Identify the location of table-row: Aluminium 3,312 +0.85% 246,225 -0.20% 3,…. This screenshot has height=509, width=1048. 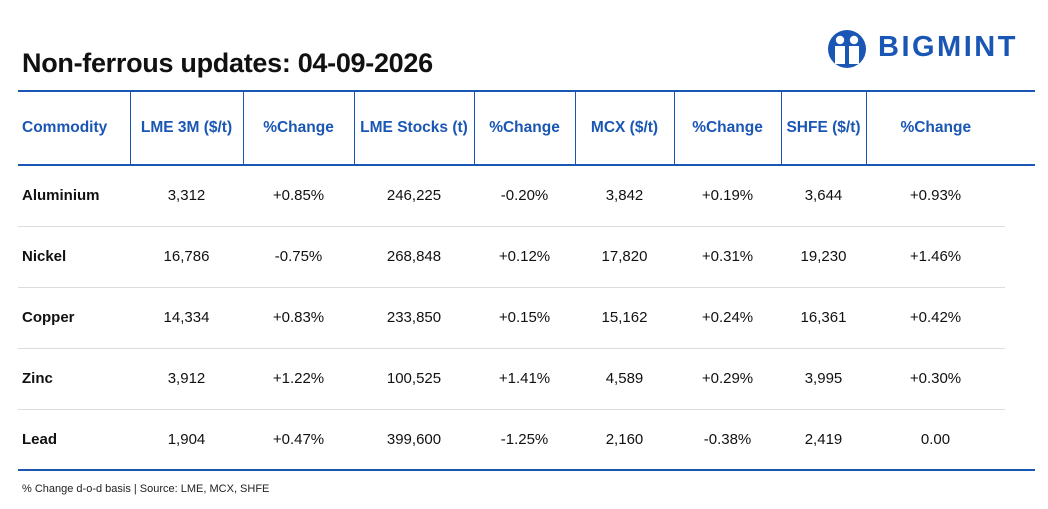
(526, 195).